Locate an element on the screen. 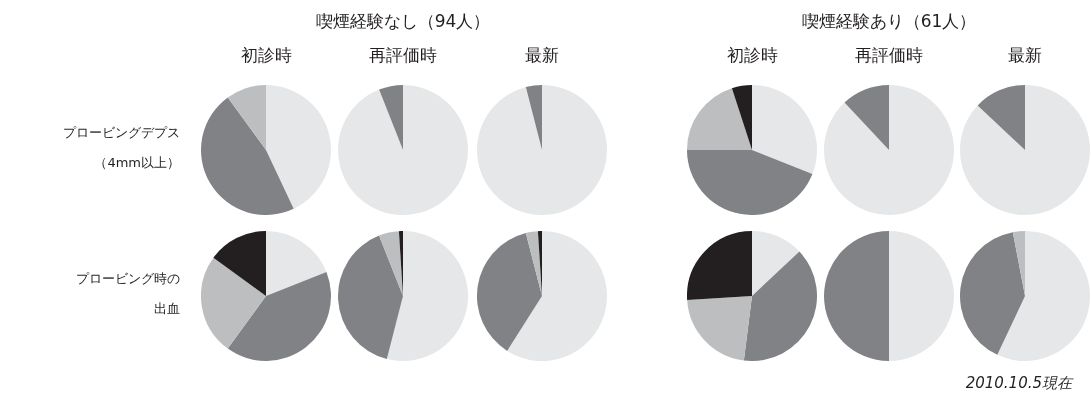 The width and height of the screenshot is (1091, 409). text: 2010.10.5現在 is located at coordinates (1018, 383).